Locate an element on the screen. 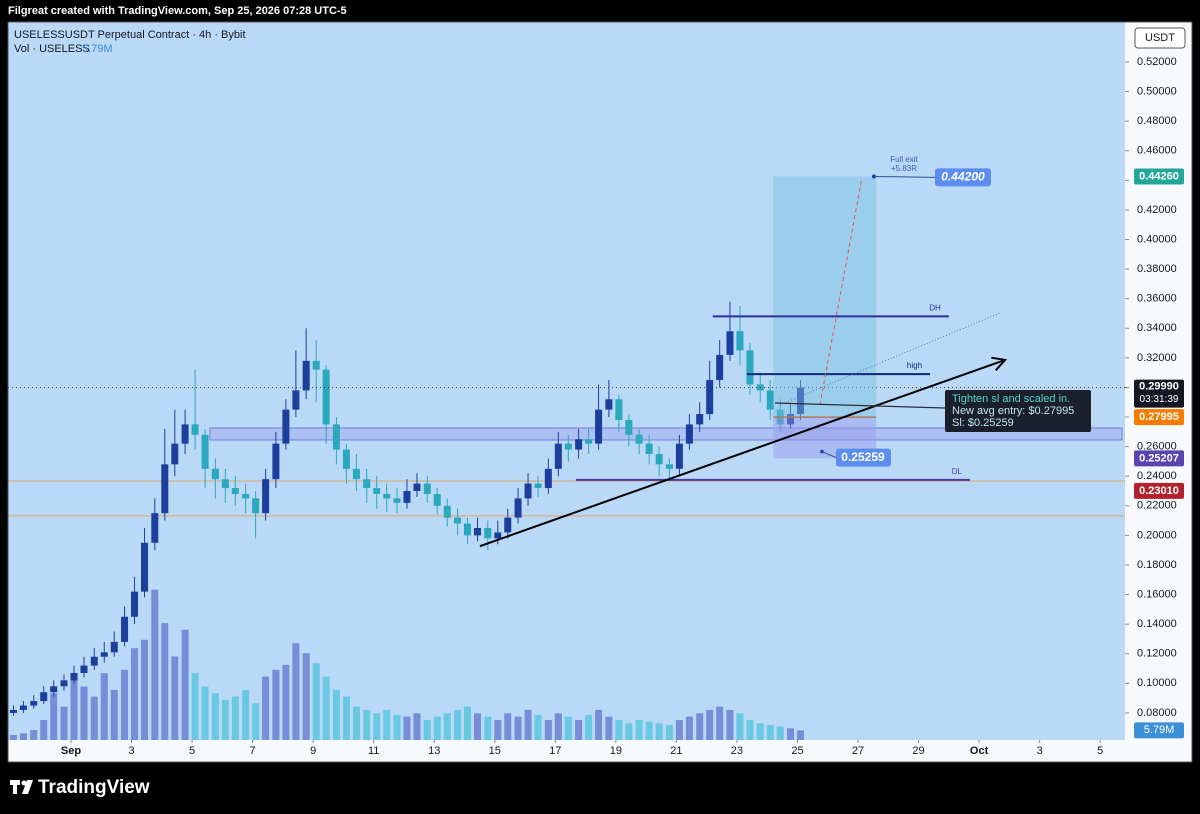 The height and width of the screenshot is (814, 1200). volume-label: 5.79M is located at coordinates (1159, 730).